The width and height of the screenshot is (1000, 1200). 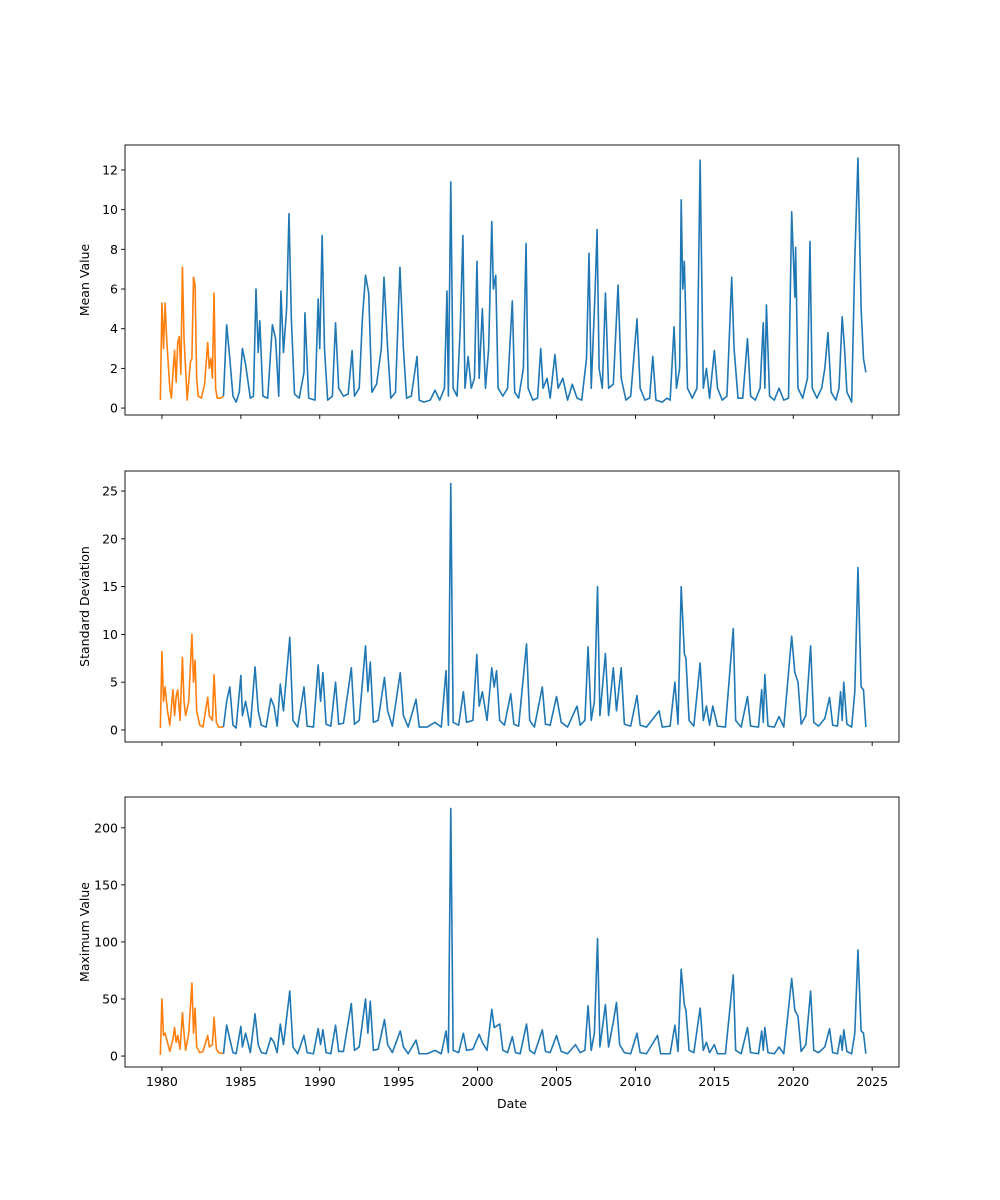 What do you see at coordinates (110, 998) in the screenshot?
I see `y-tick-label: 50` at bounding box center [110, 998].